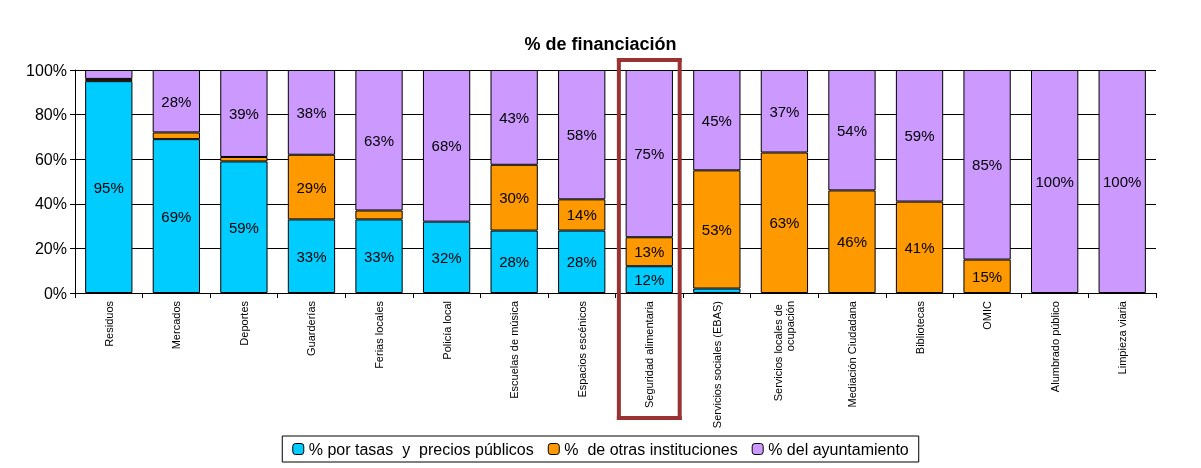 The image size is (1201, 468). What do you see at coordinates (851, 354) in the screenshot?
I see `x-tick-label: Mediación Ciudadana` at bounding box center [851, 354].